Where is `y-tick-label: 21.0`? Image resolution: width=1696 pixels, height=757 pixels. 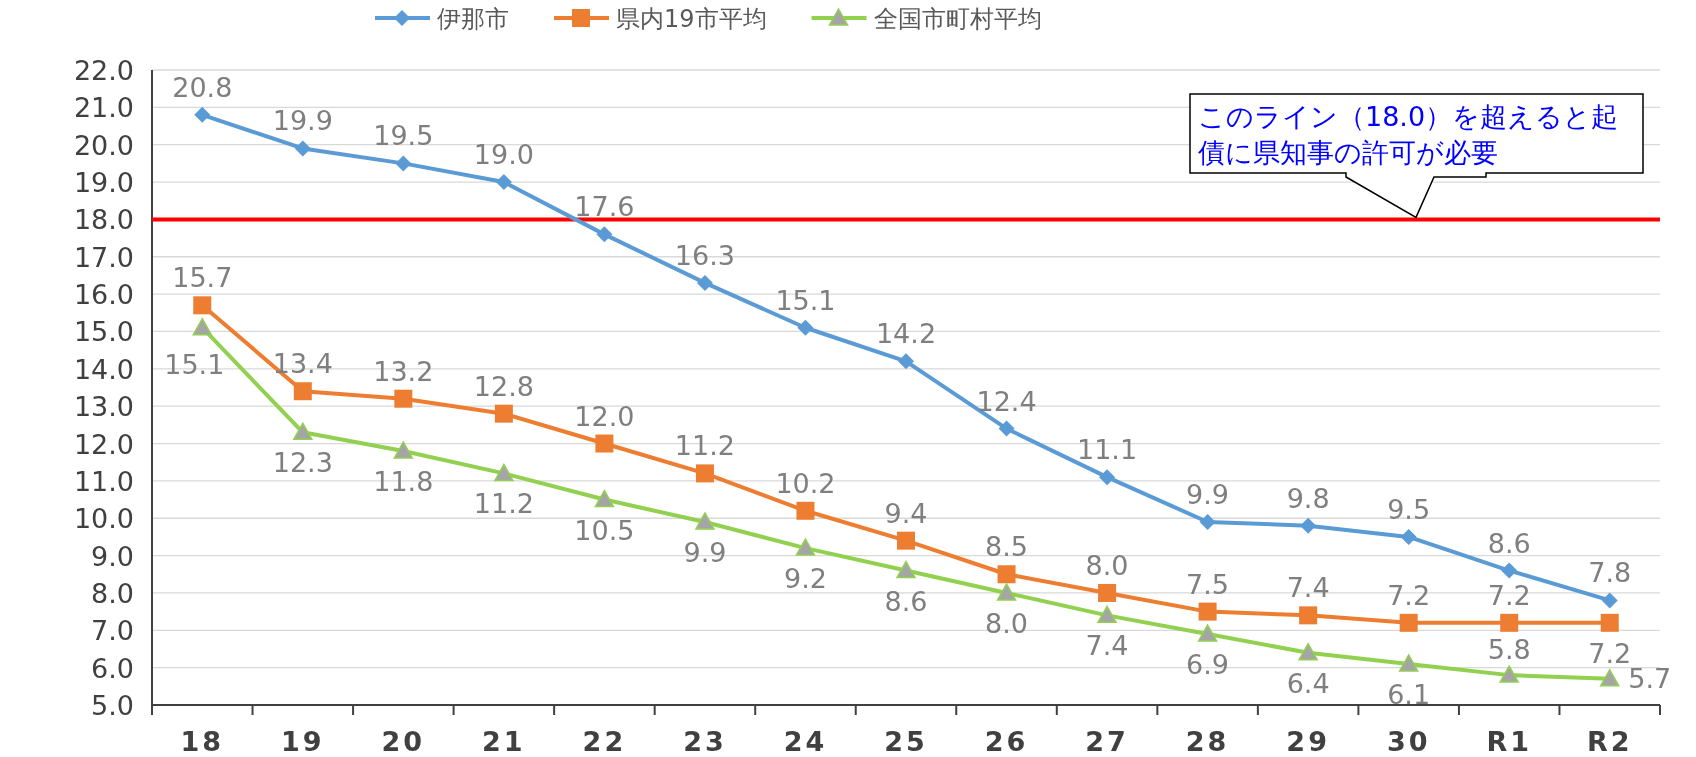 y-tick-label: 21.0 is located at coordinates (103, 108).